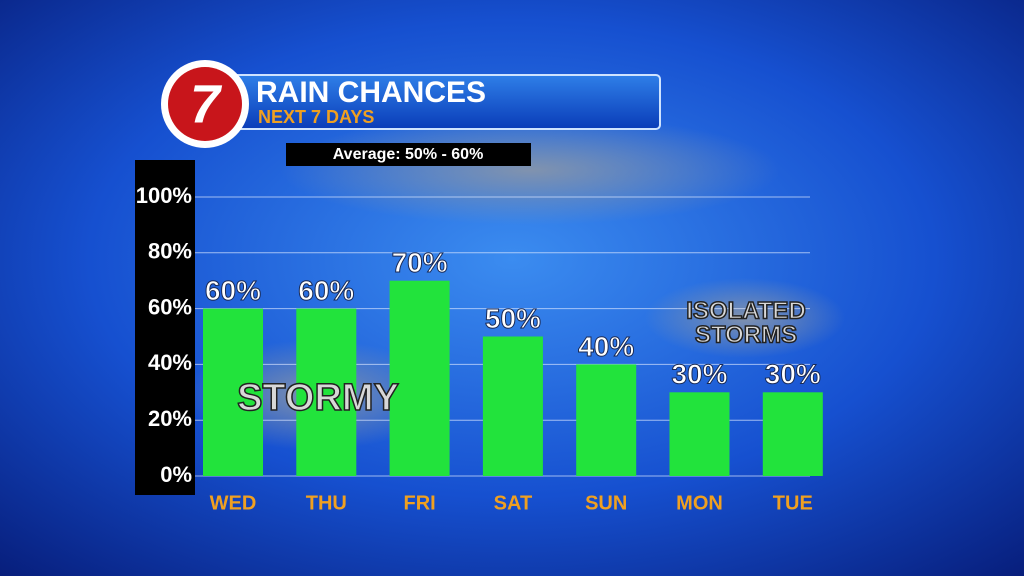 Image resolution: width=1024 pixels, height=576 pixels. What do you see at coordinates (419, 503) in the screenshot?
I see `x-tick-label: FRI` at bounding box center [419, 503].